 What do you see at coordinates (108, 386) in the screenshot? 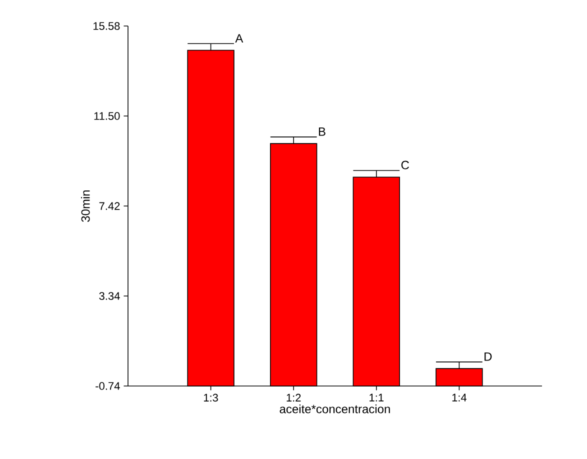
I see `y-tick-label: -0.74` at bounding box center [108, 386].